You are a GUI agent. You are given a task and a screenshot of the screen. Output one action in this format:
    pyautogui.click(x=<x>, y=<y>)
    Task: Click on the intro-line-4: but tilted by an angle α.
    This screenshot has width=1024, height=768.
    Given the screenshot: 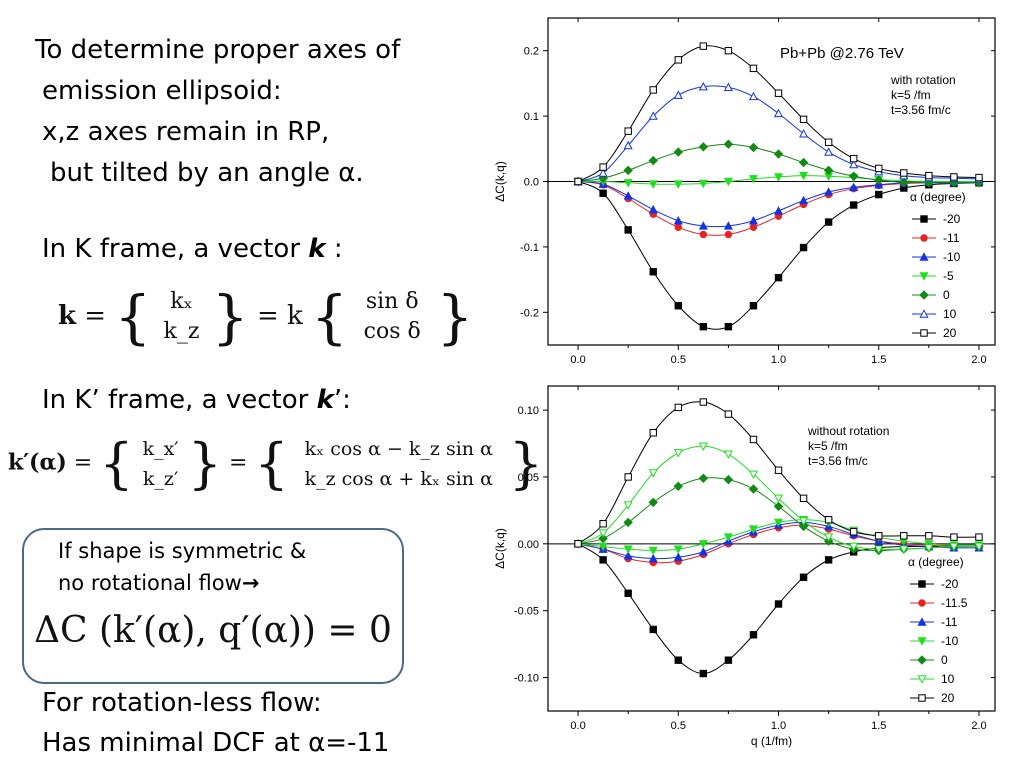 What is the action you would take?
    pyautogui.click(x=207, y=173)
    